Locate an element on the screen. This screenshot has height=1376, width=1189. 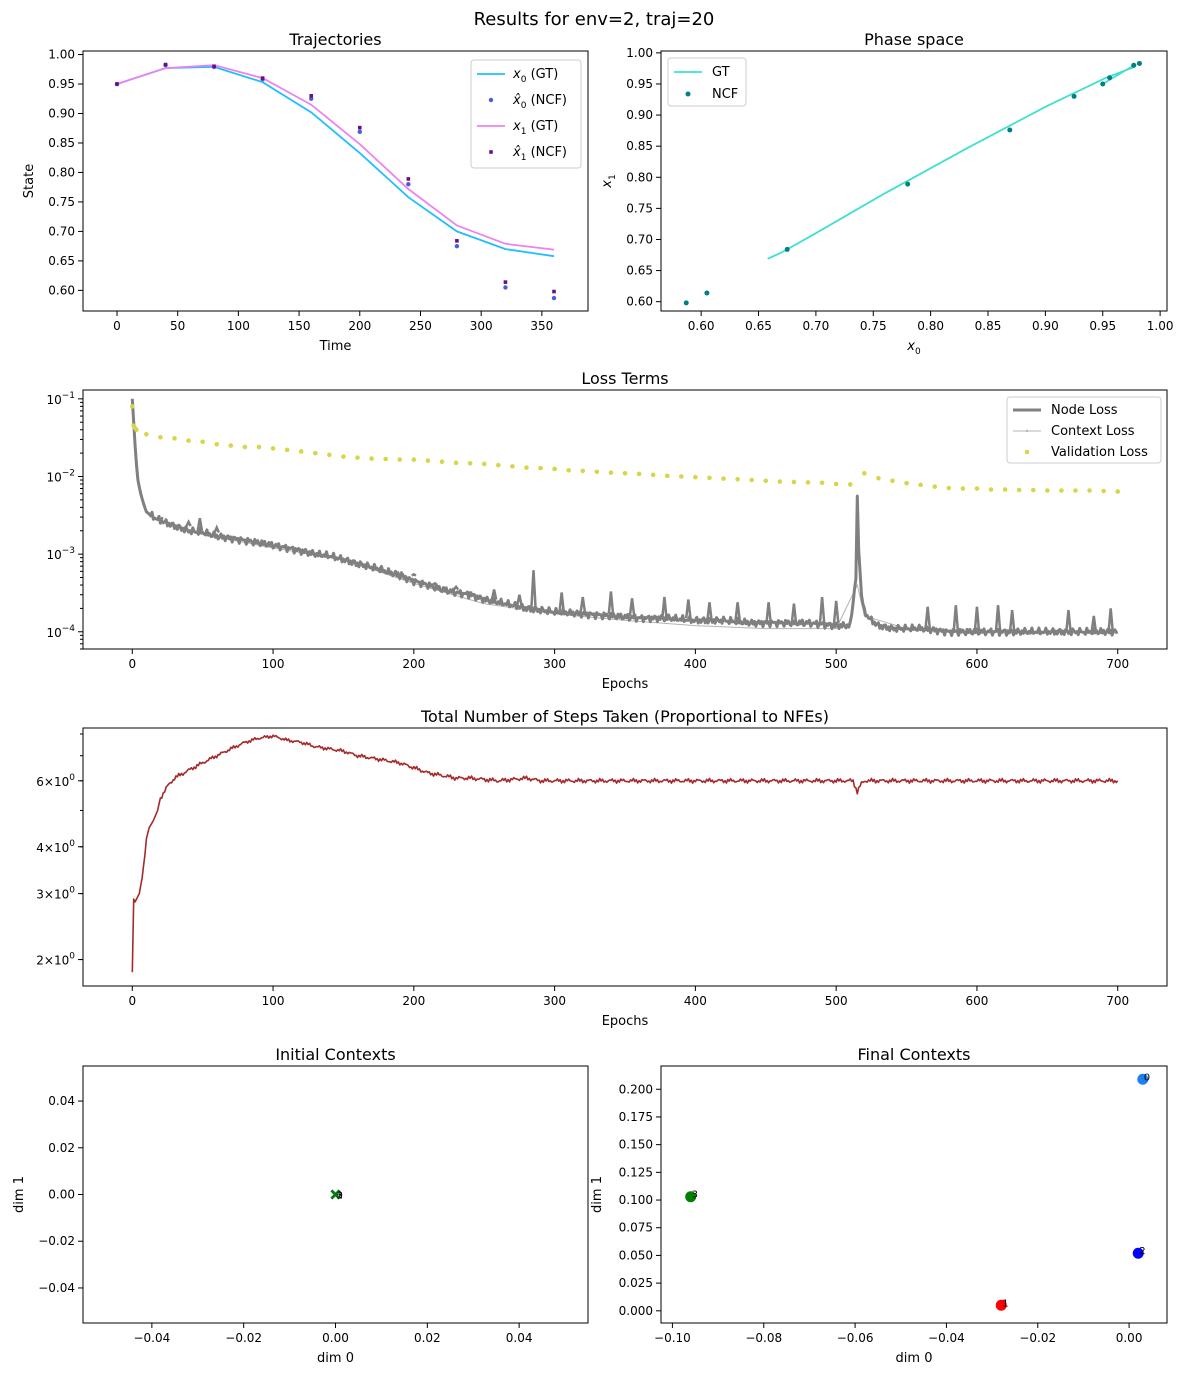
loss-xtick-label: 500 is located at coordinates (836, 664).